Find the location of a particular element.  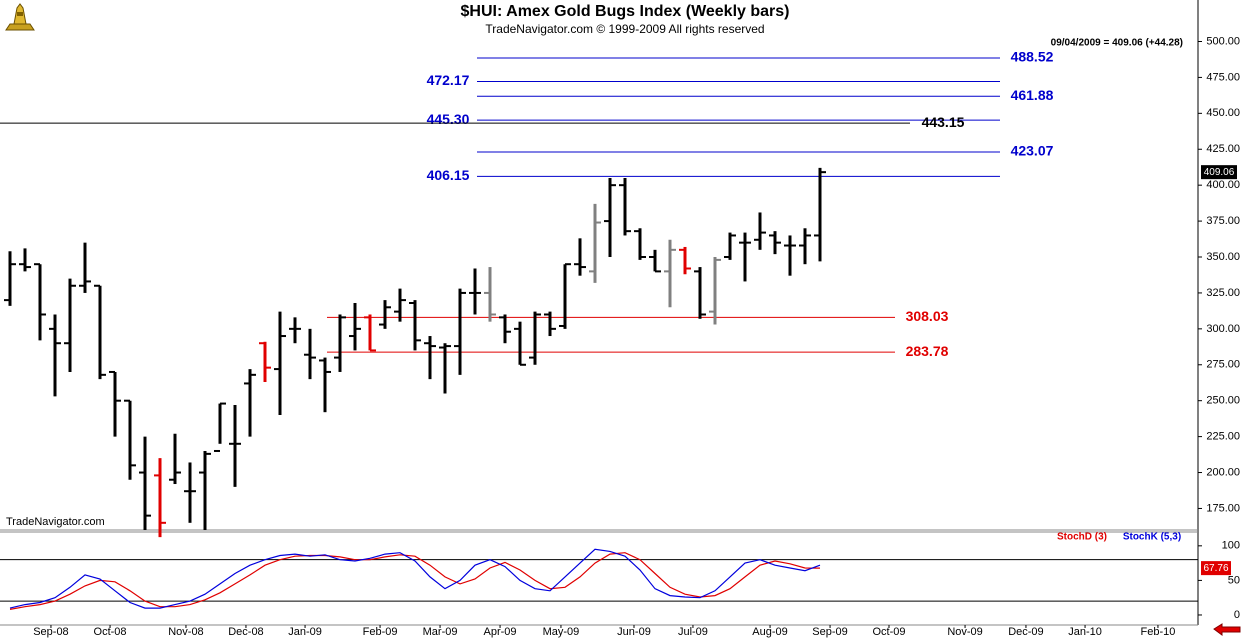

x-tick-label: Feb-09 is located at coordinates (380, 632).